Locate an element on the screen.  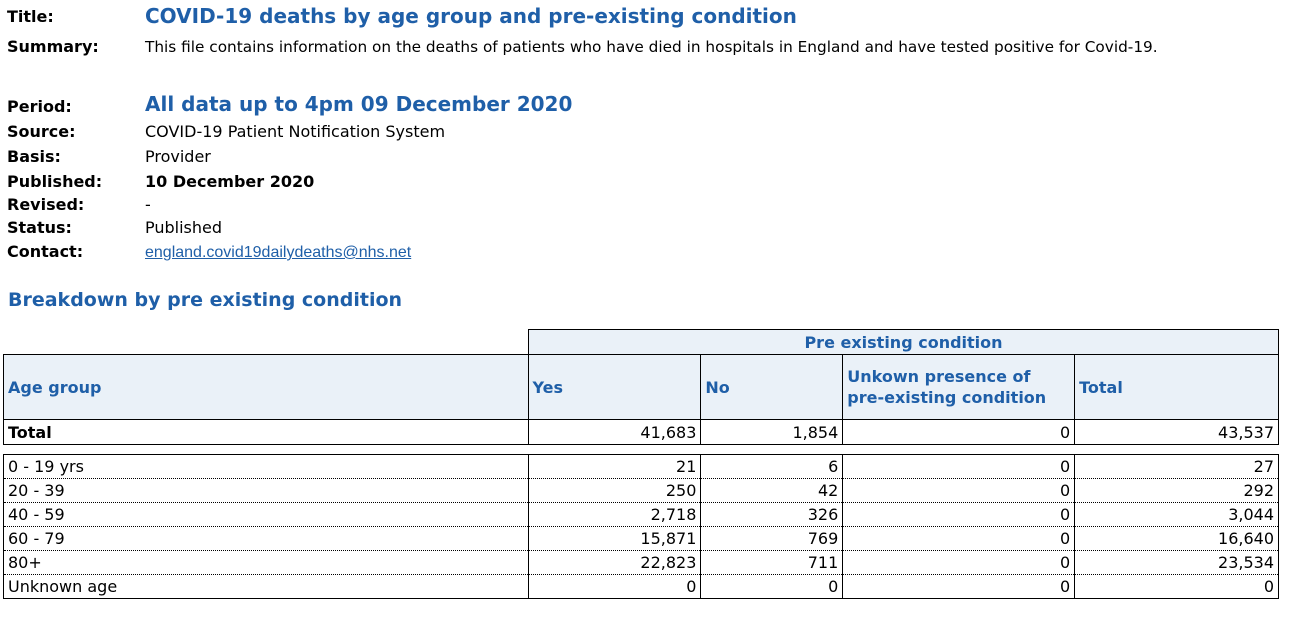
column-header: Total is located at coordinates (1176, 387).